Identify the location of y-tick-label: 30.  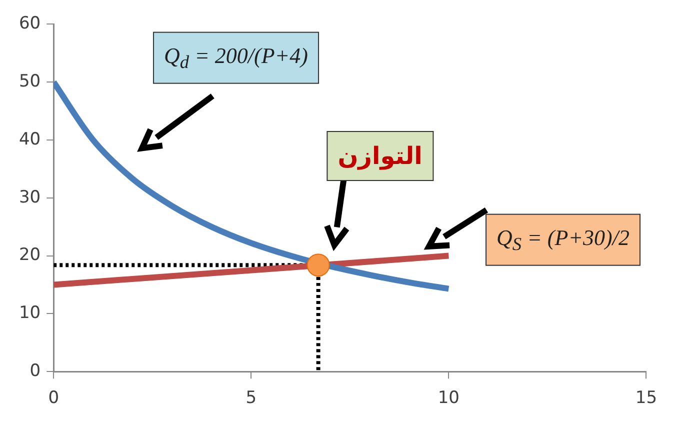
(29, 197).